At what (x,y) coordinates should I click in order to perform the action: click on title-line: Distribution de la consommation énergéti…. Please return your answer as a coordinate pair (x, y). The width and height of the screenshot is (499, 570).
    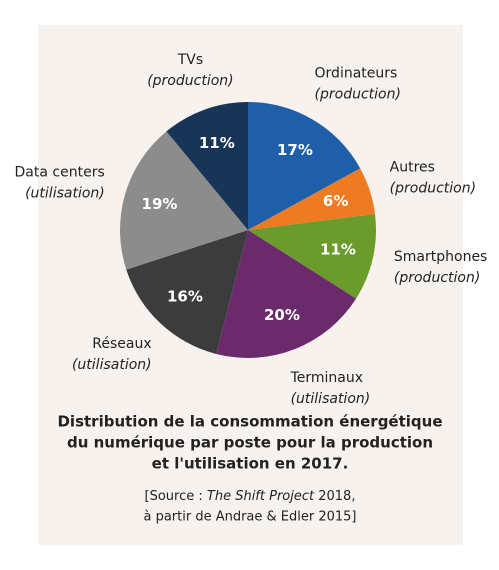
    Looking at the image, I should click on (249, 422).